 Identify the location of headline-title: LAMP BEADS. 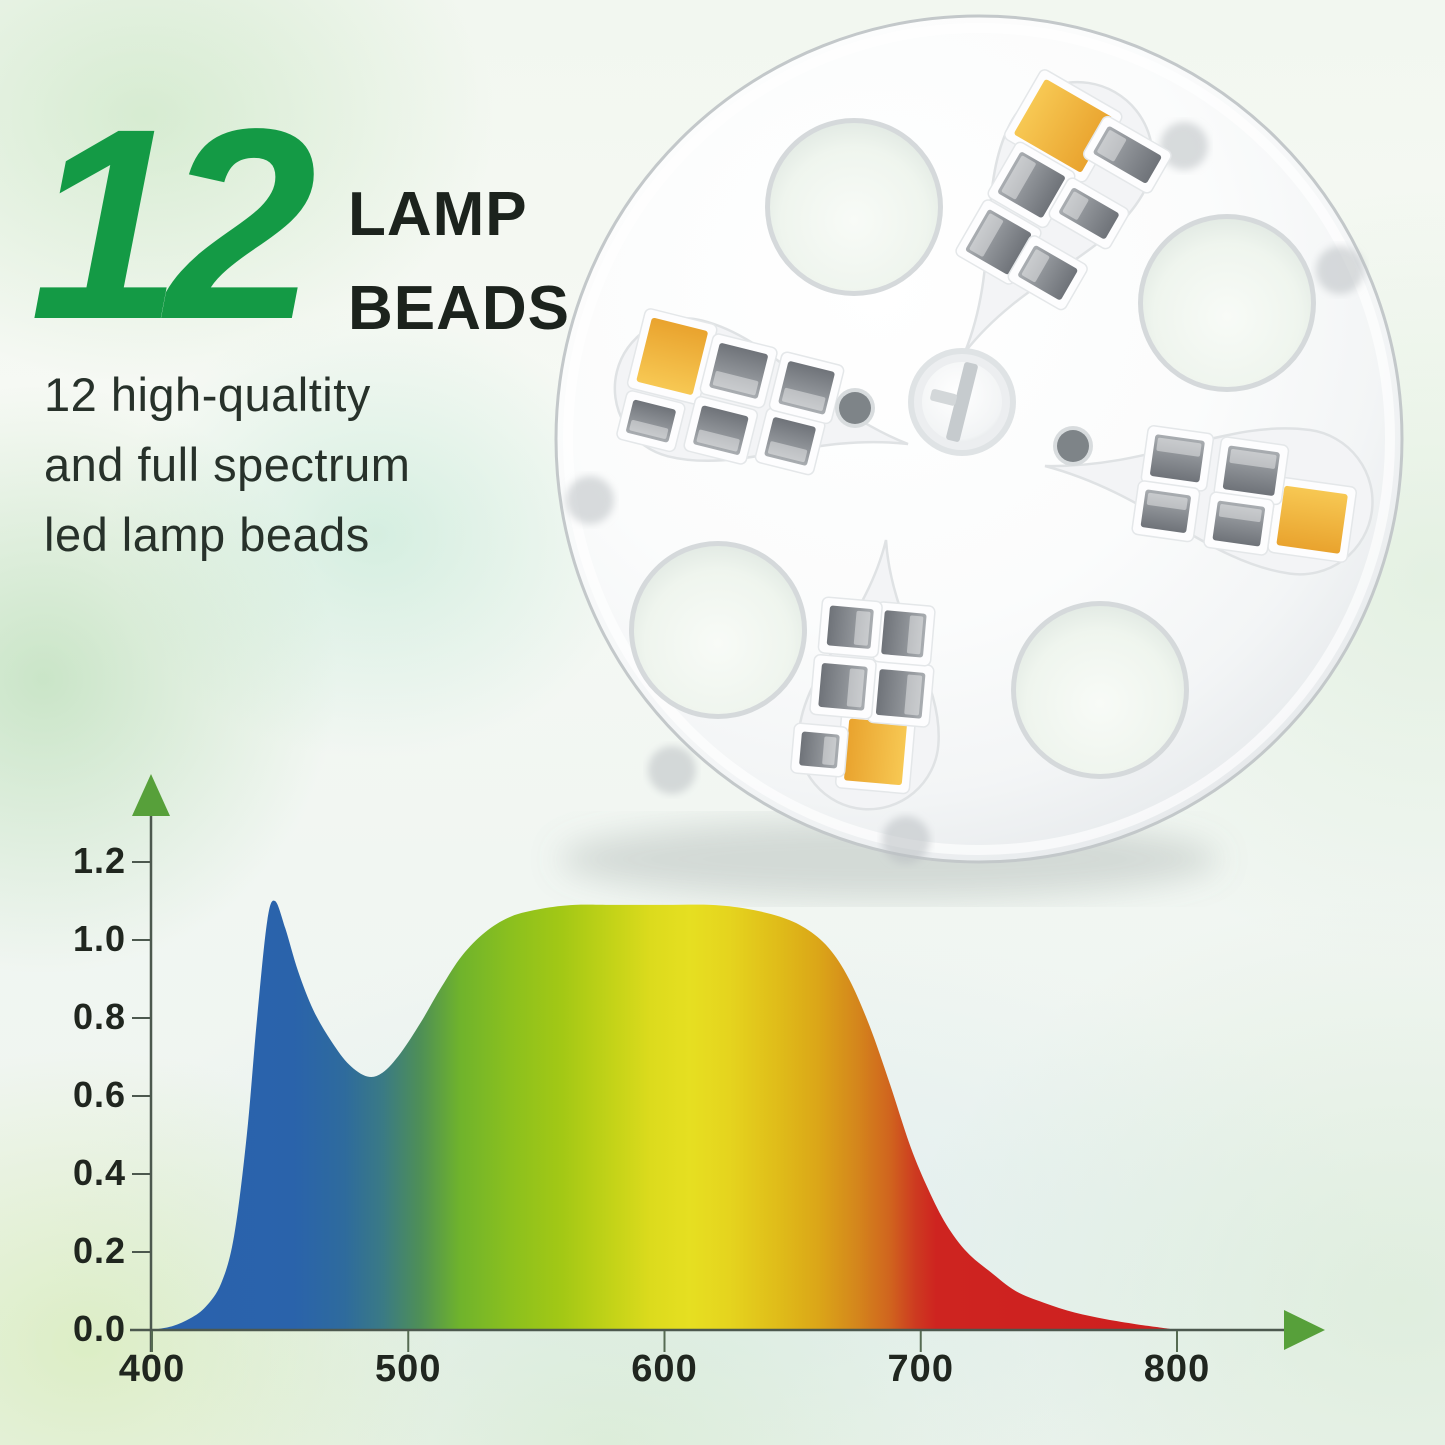
(459, 262).